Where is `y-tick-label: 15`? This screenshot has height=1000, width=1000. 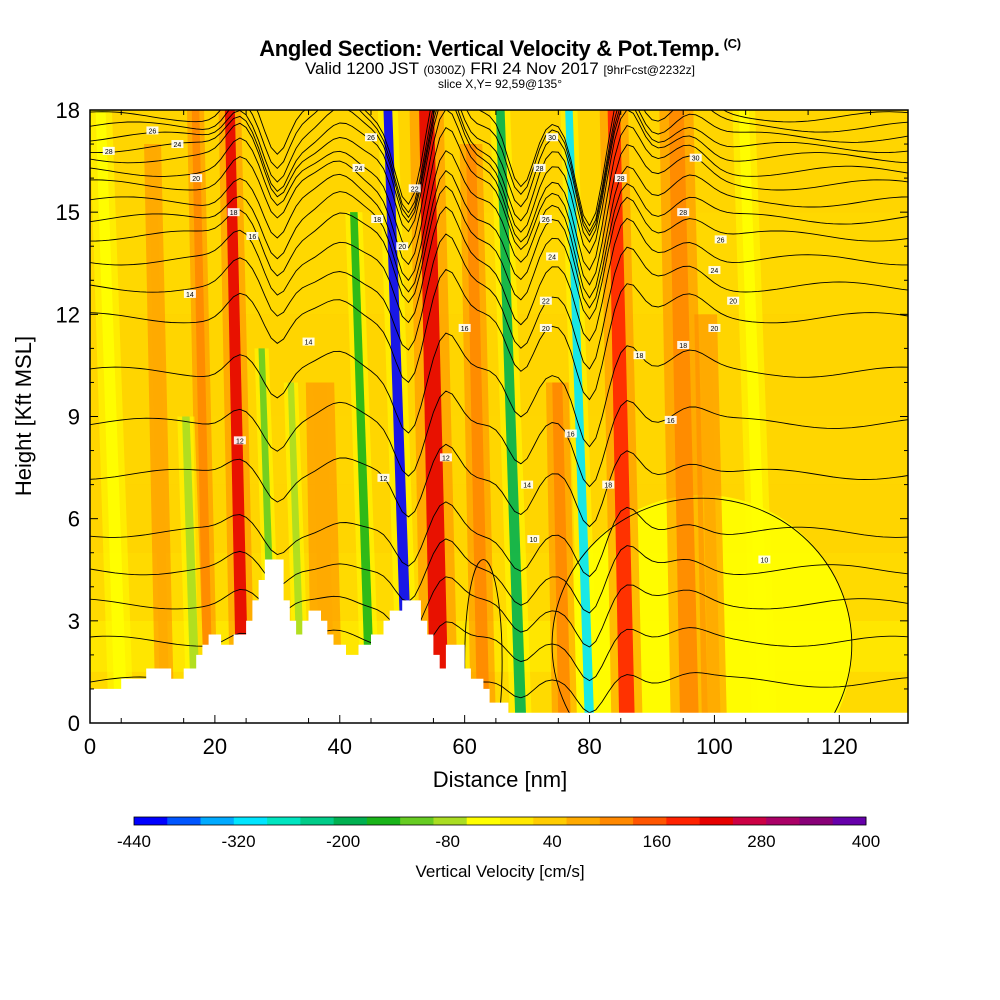 y-tick-label: 15 is located at coordinates (68, 212).